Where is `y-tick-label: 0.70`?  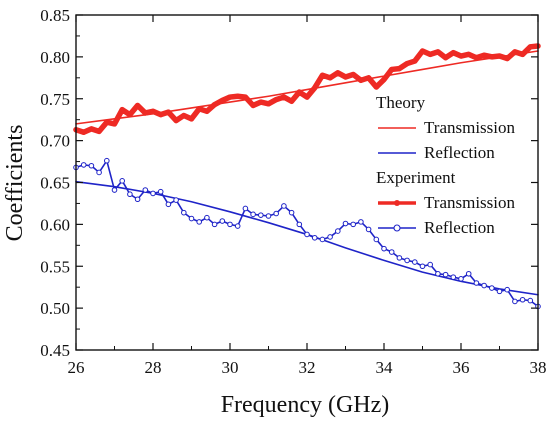
y-tick-label: 0.70 is located at coordinates (55, 141).